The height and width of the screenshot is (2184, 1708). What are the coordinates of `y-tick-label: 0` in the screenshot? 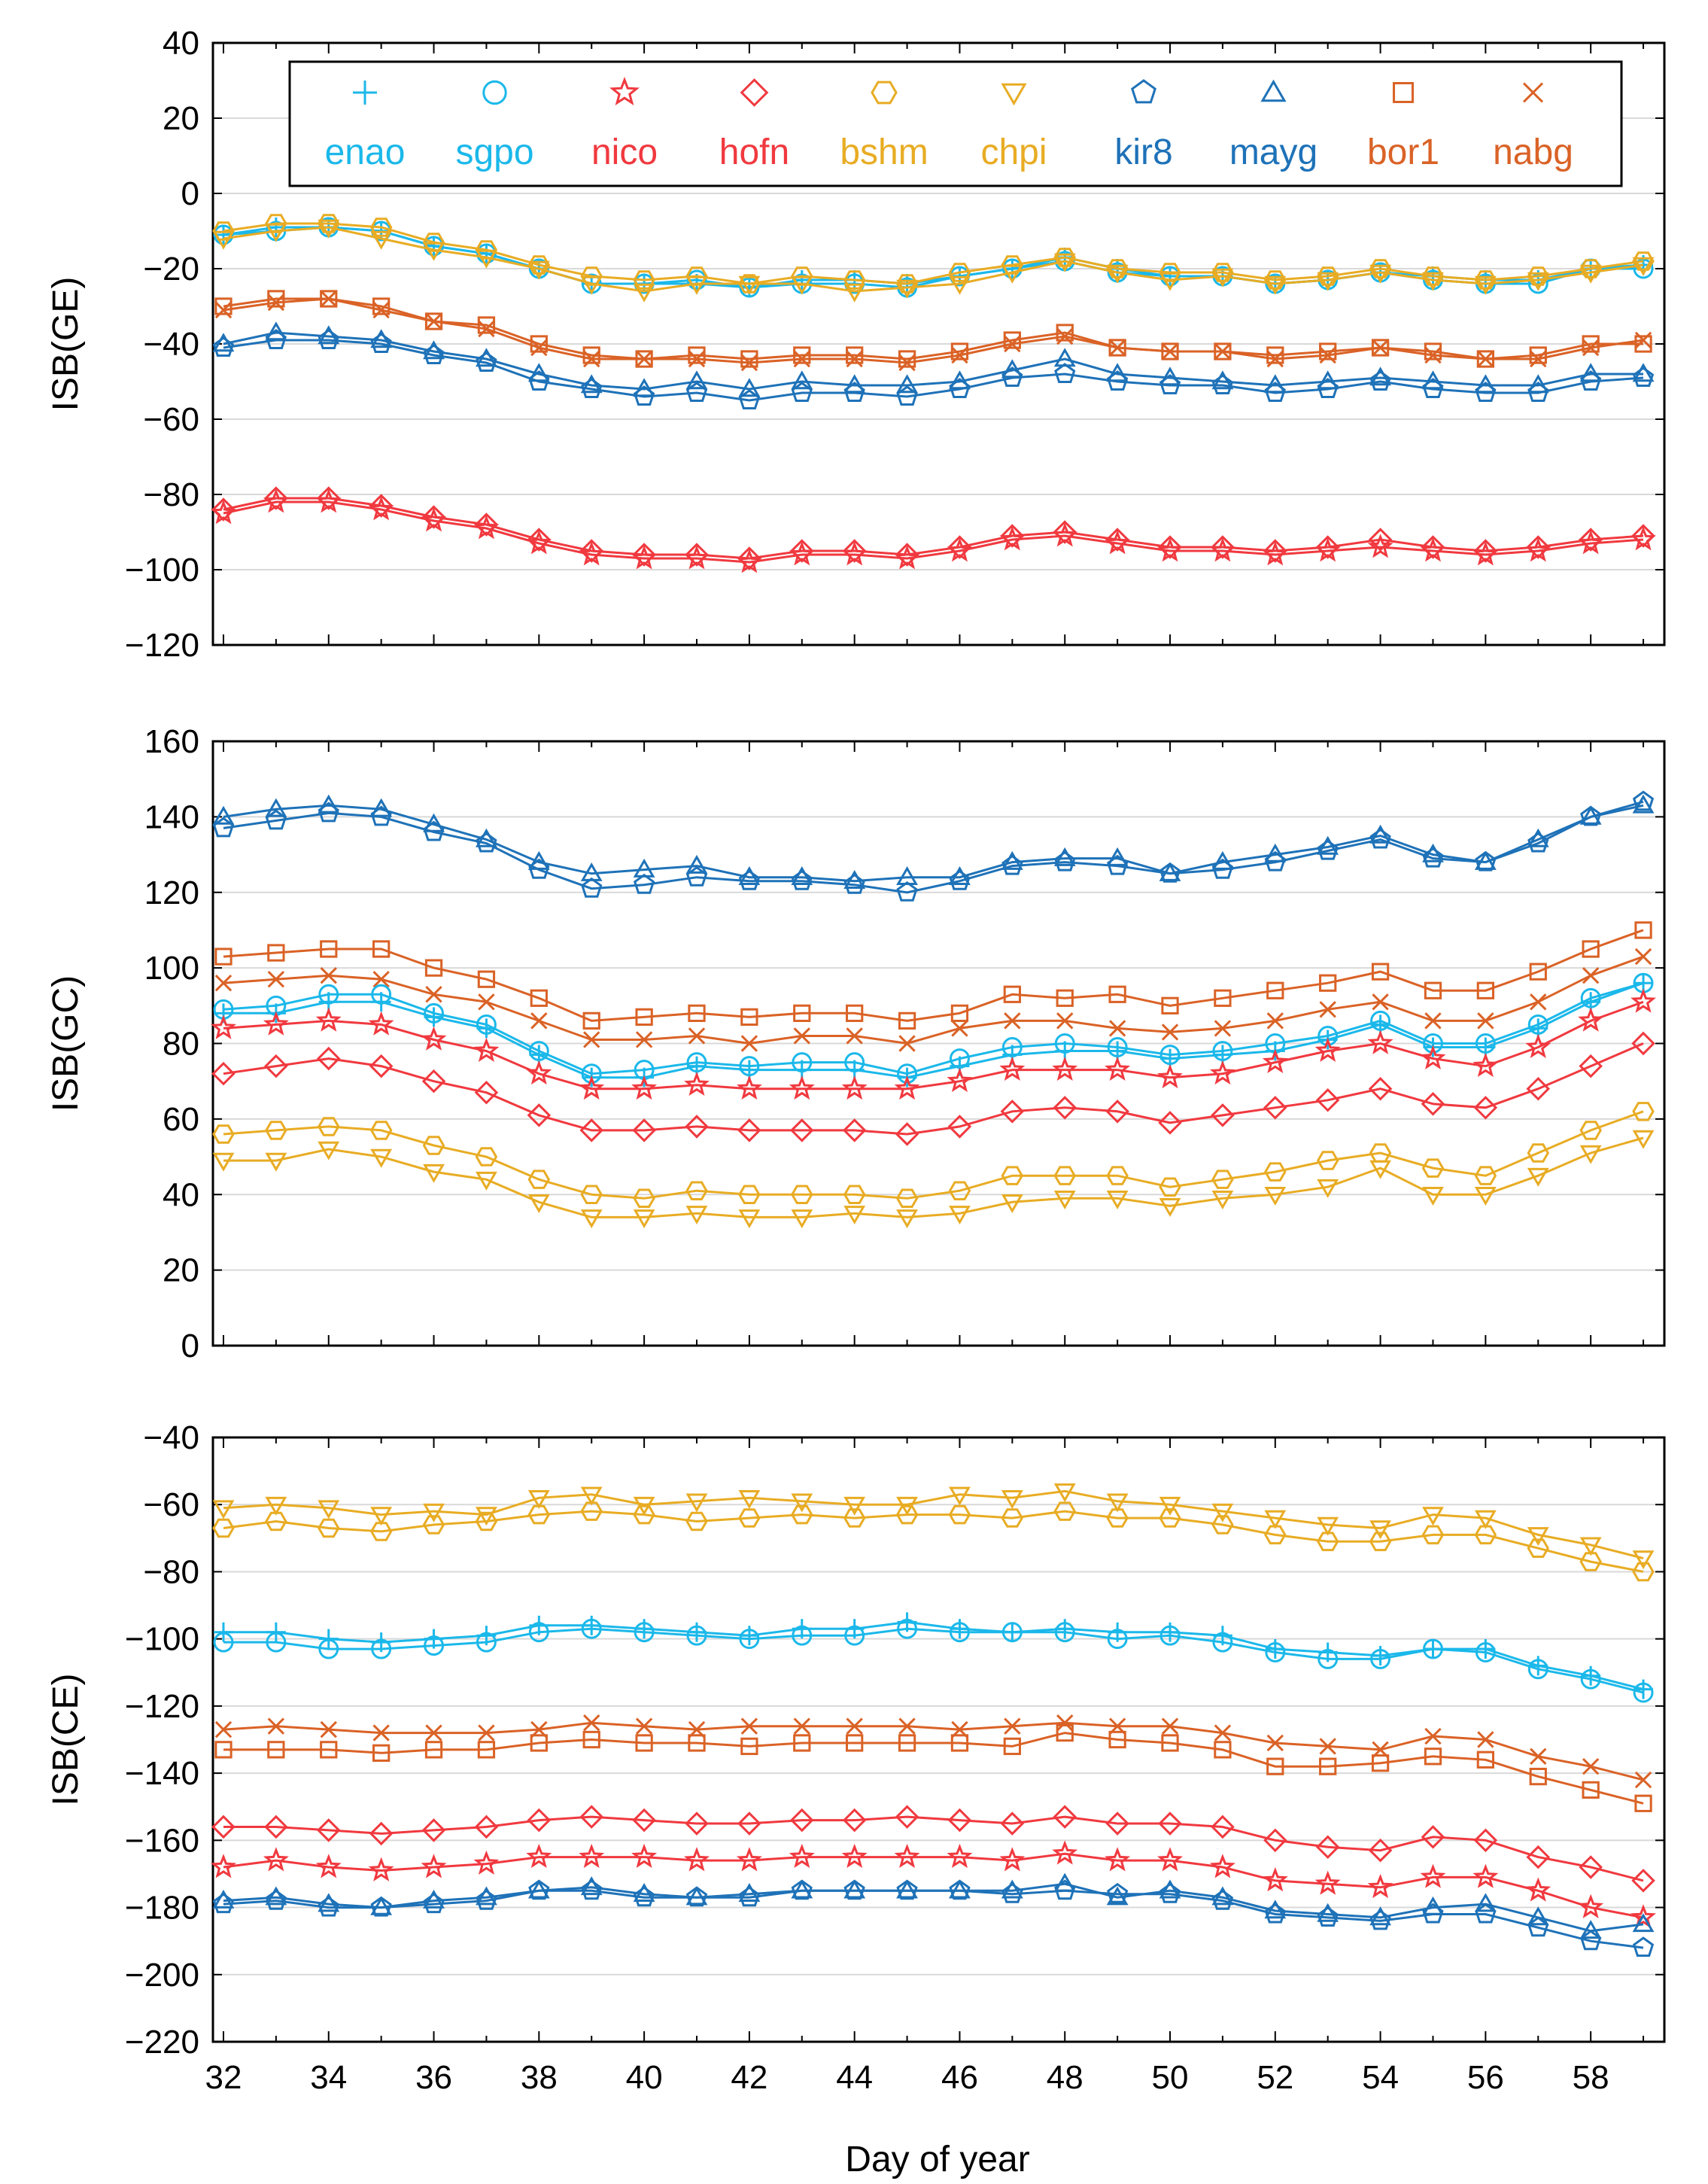 It's located at (190, 1346).